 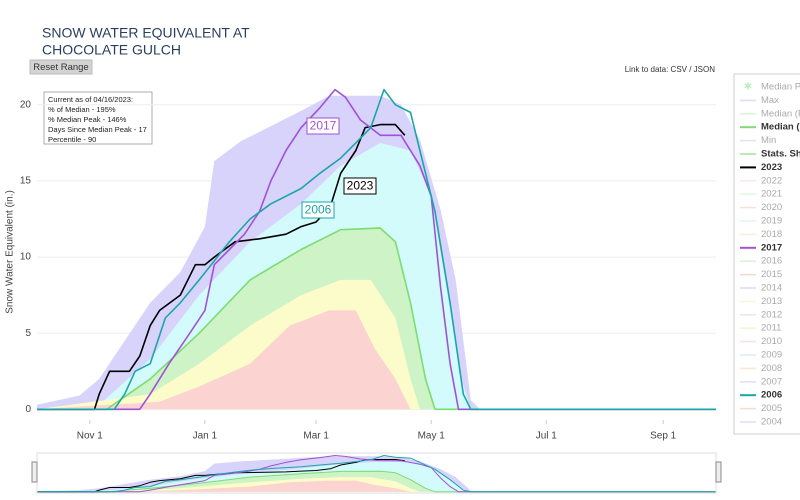 What do you see at coordinates (780, 113) in the screenshot?
I see `legend-label: Median (P` at bounding box center [780, 113].